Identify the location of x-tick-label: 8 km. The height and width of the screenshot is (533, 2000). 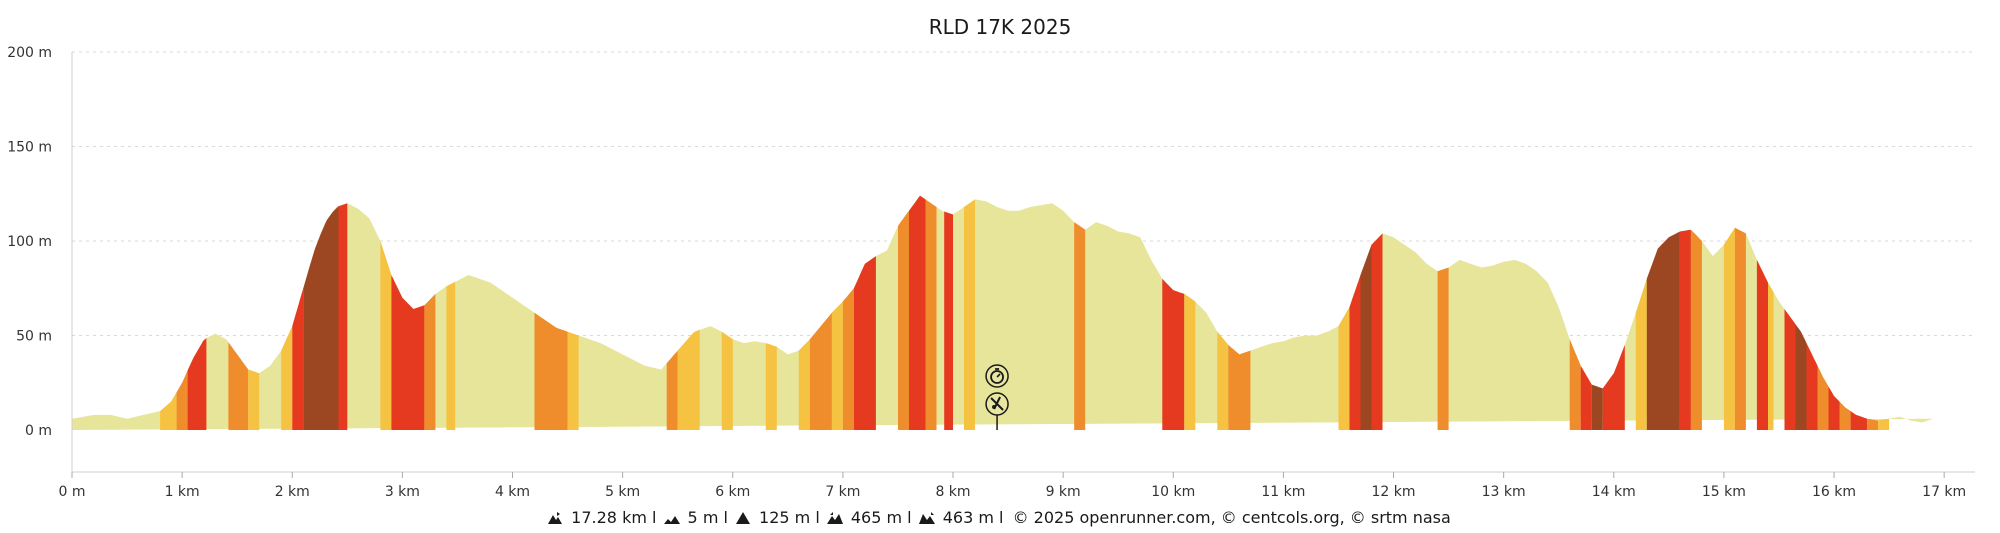
(952, 492).